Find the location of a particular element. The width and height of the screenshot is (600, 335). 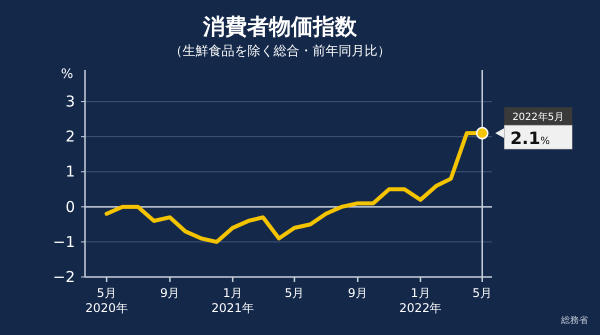

x-tick-label: 5月 2020年 is located at coordinates (106, 300).